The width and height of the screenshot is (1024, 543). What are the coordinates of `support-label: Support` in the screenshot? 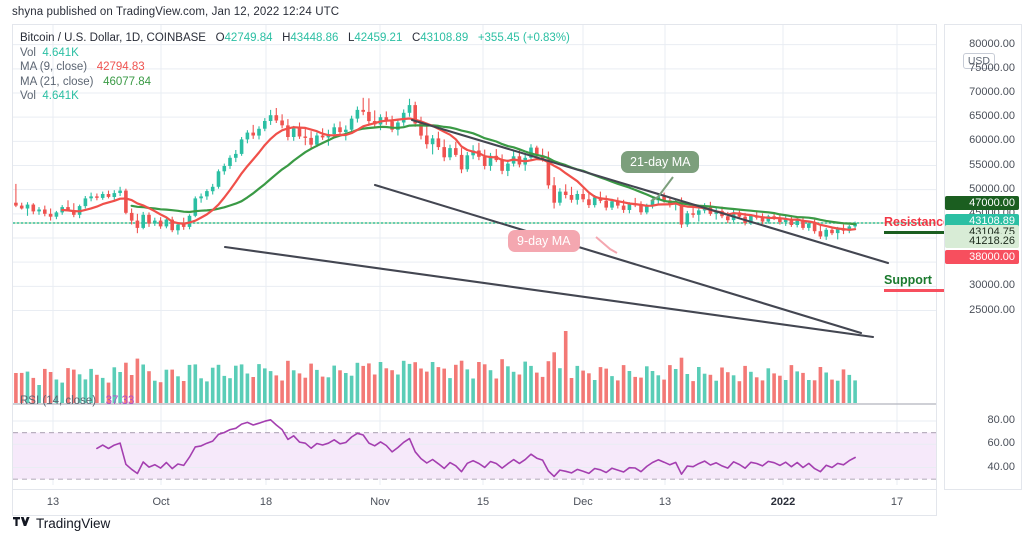 It's located at (908, 280).